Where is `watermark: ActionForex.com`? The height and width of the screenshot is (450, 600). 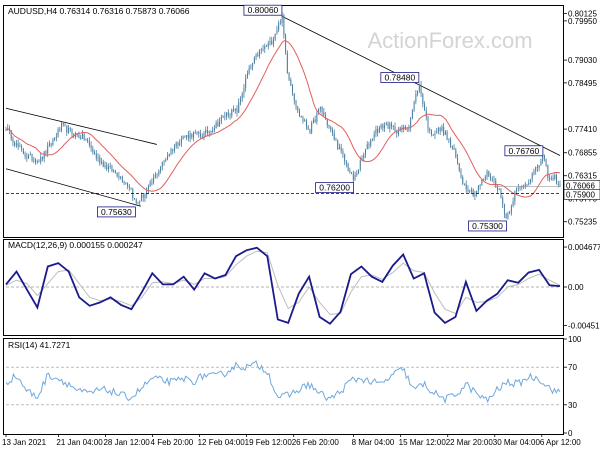
watermark: ActionForex.com is located at coordinates (449, 40).